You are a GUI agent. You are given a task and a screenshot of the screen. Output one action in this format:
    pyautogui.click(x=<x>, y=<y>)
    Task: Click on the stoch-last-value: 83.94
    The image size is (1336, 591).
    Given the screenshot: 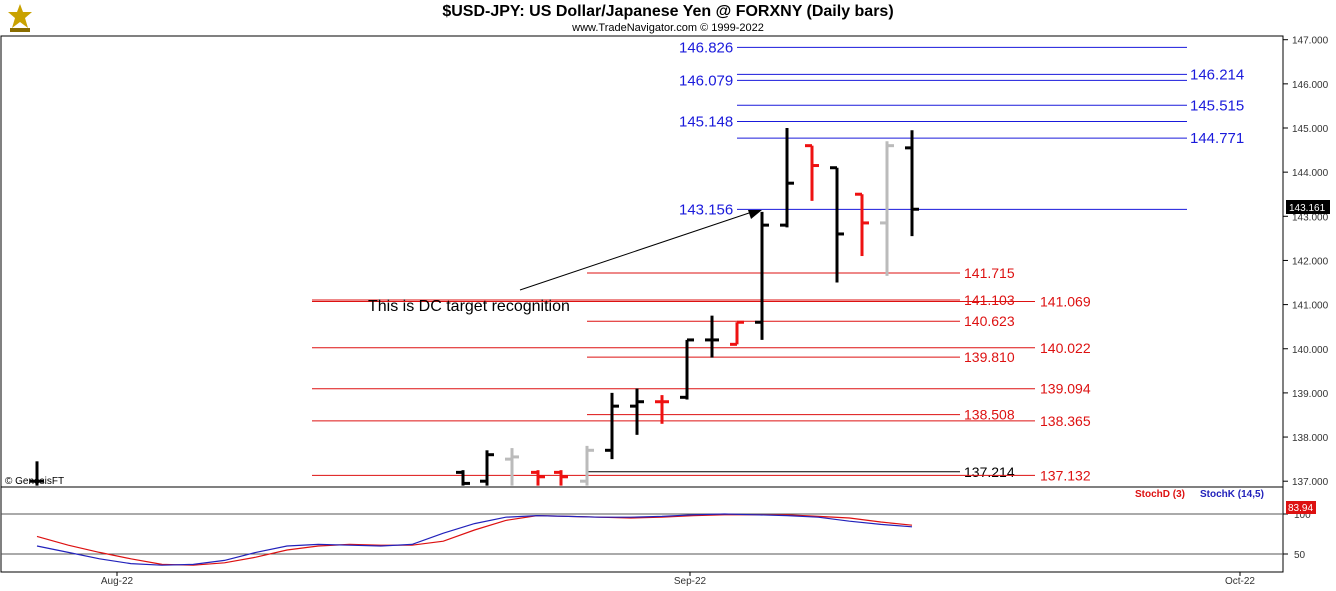 What is the action you would take?
    pyautogui.click(x=1300, y=508)
    